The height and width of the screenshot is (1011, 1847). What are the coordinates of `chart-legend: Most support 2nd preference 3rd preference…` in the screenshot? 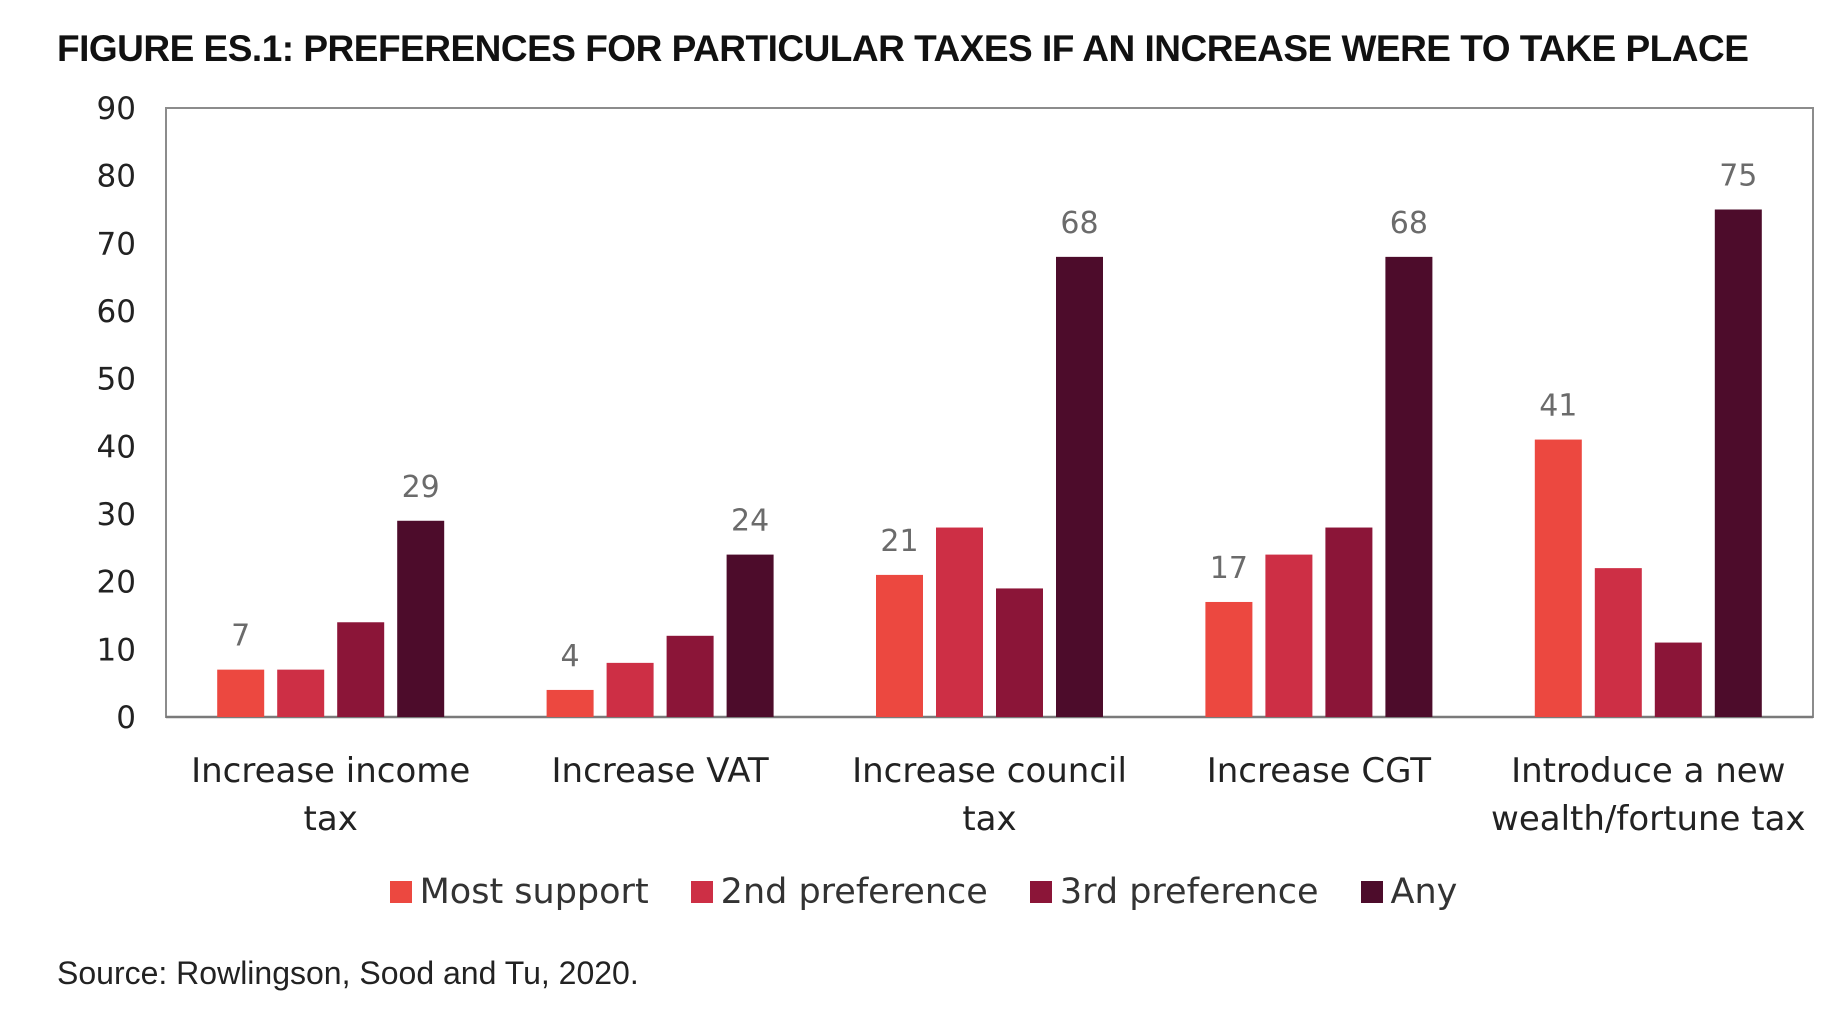 It's located at (923, 892).